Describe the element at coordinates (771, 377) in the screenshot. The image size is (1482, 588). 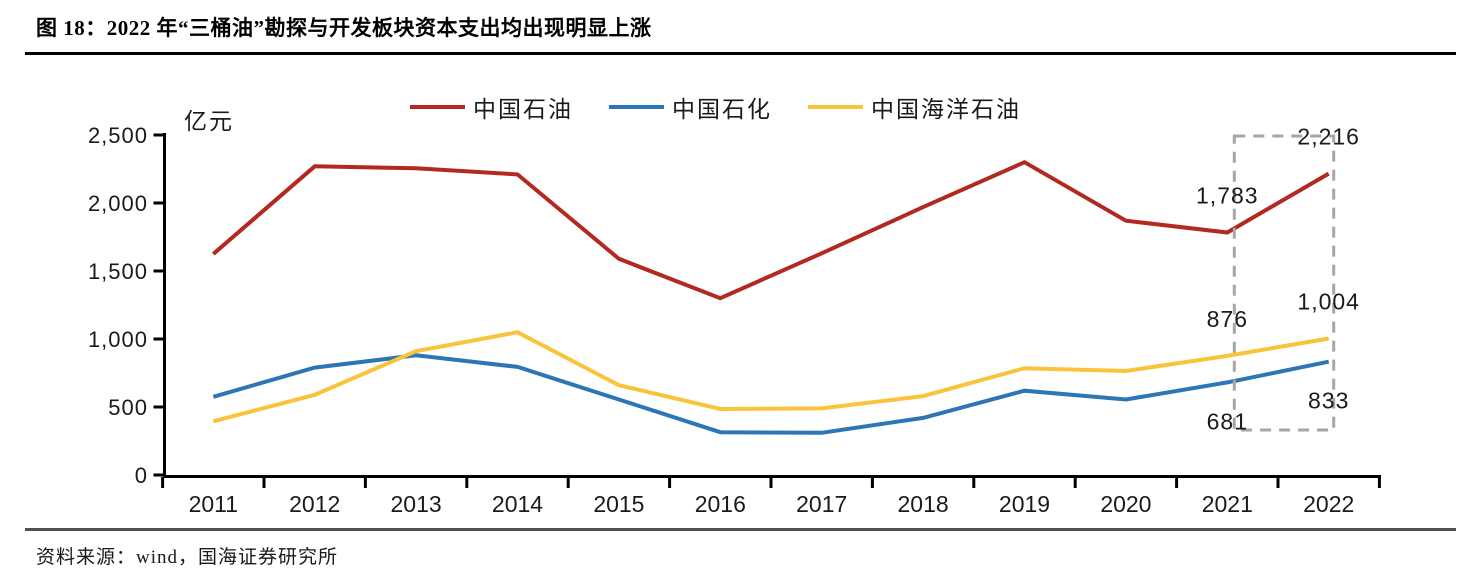
I see `series-line-cnooc` at that location.